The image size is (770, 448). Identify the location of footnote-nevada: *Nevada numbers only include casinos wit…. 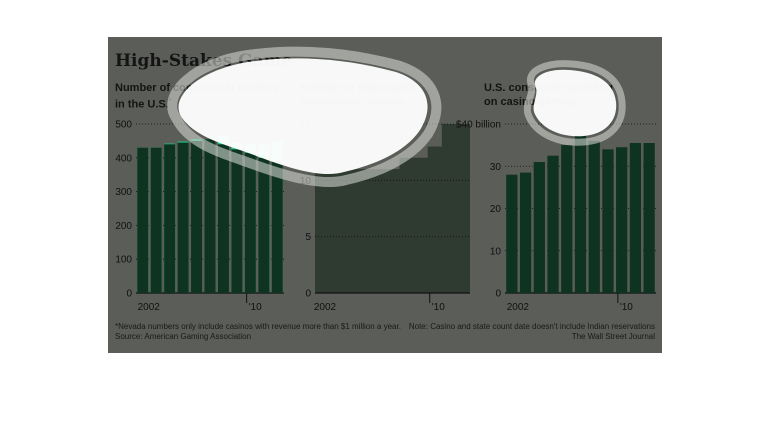
(258, 326).